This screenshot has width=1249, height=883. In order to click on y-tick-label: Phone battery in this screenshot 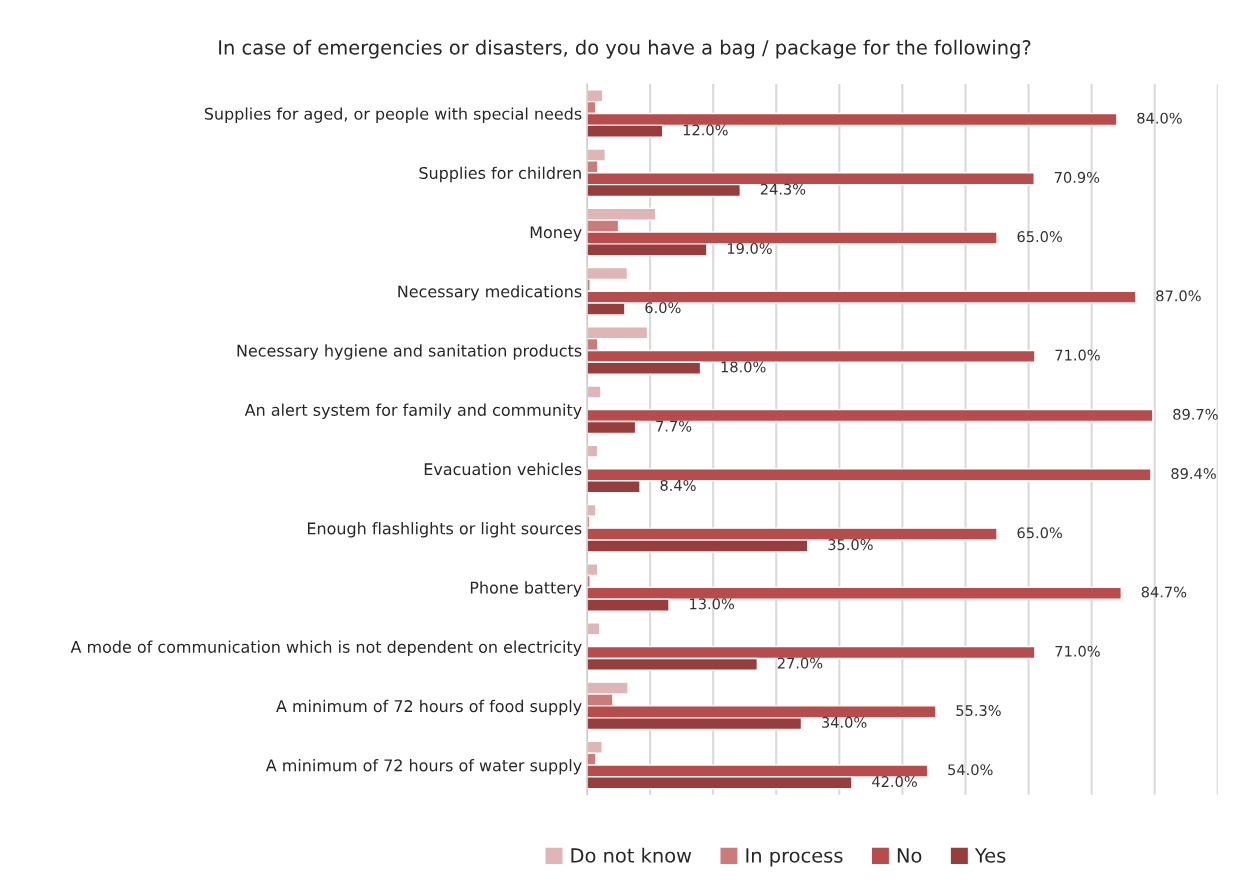, I will do `click(526, 589)`.